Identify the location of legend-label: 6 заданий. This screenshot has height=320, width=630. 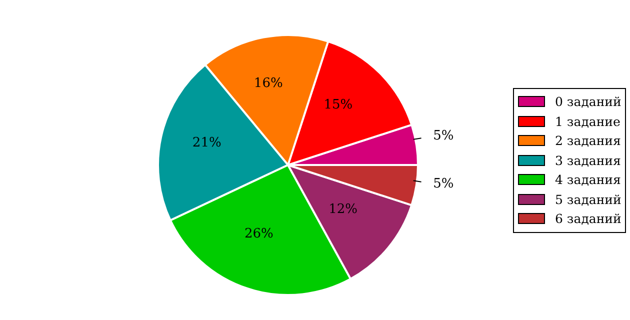
(588, 218).